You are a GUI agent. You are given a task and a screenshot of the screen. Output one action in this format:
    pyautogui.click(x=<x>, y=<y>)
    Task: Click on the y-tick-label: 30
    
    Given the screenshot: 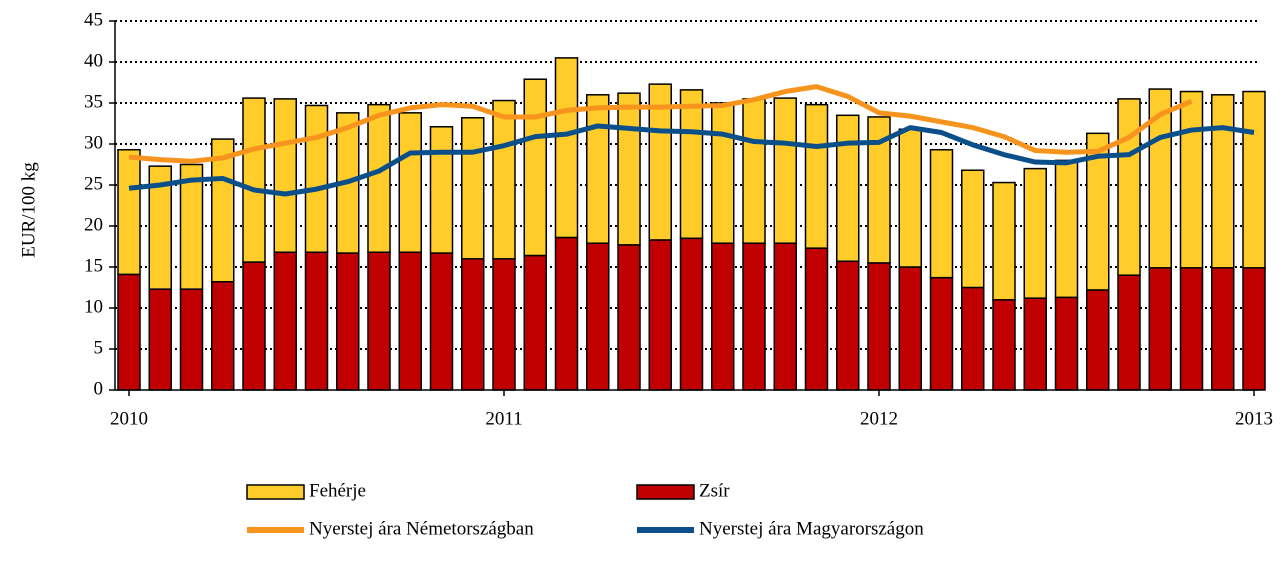 What is the action you would take?
    pyautogui.click(x=93, y=142)
    